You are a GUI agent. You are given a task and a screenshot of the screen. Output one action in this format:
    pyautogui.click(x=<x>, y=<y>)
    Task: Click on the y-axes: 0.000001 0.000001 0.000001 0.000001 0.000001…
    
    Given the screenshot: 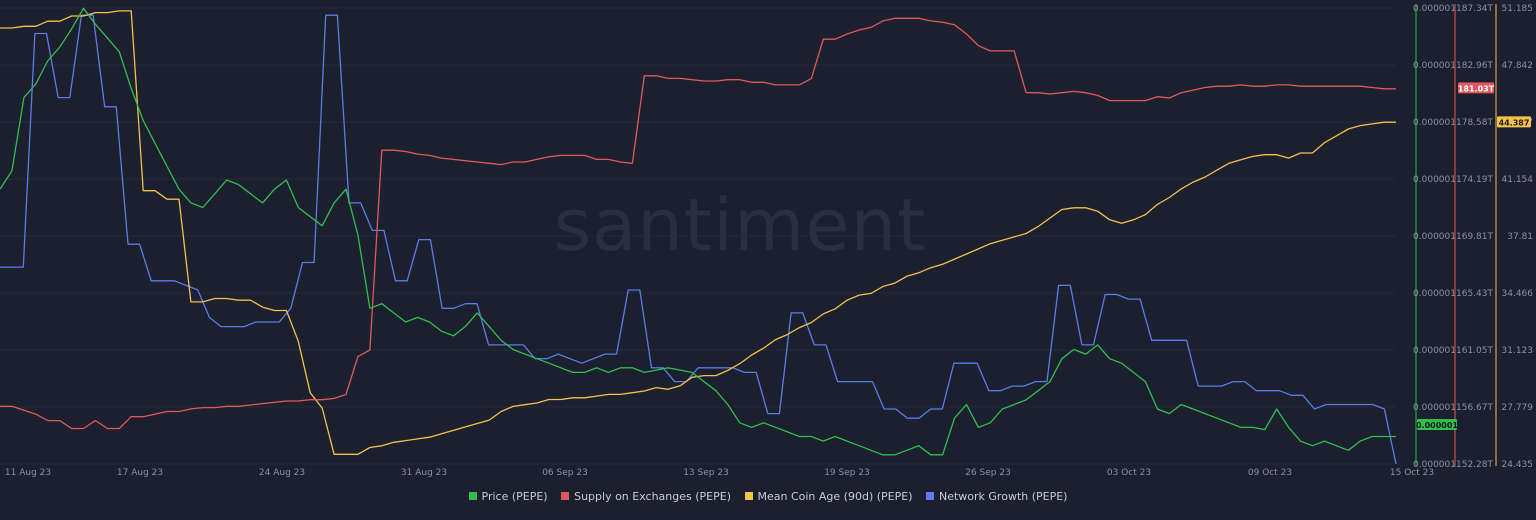 What is the action you would take?
    pyautogui.click(x=1473, y=237)
    